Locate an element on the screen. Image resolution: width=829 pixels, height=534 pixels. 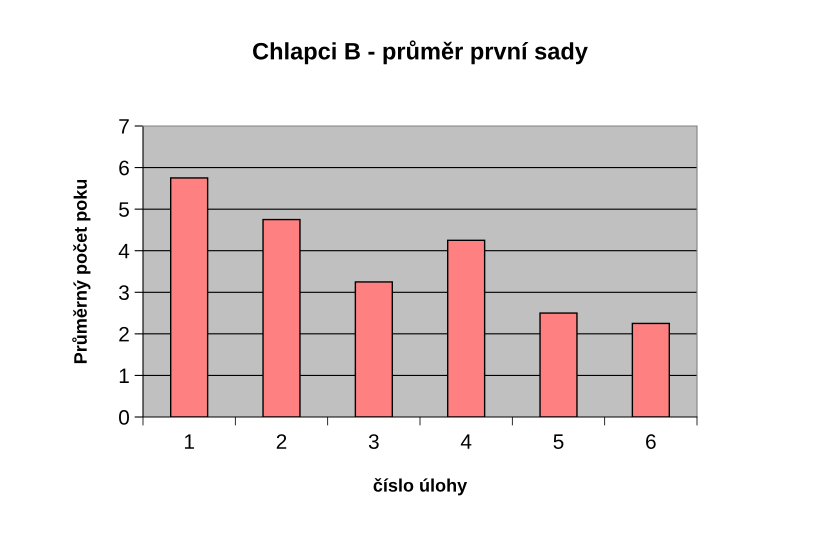
y-tick-label: 3 is located at coordinates (124, 292).